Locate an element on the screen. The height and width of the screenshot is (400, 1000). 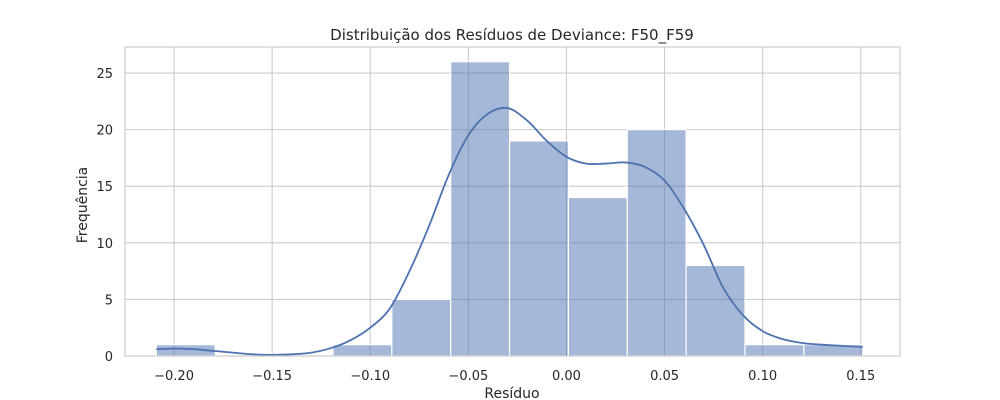
y-axis-label: Frequência is located at coordinates (83, 205).